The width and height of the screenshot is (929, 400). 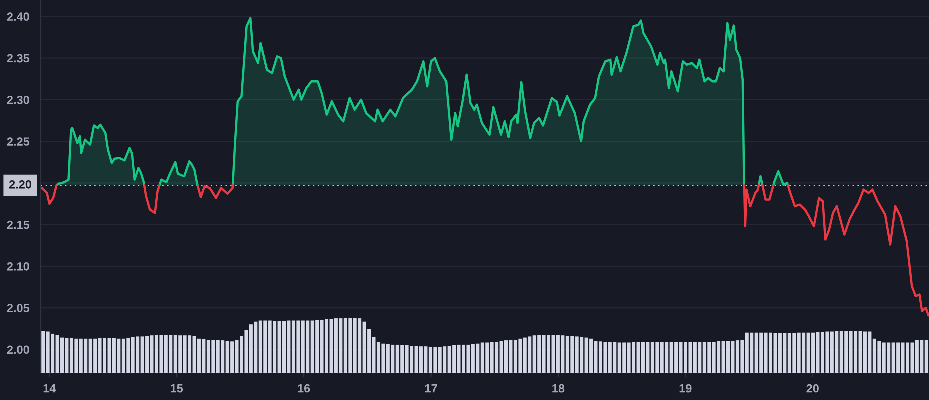 I want to click on y-tick-label: 2.00, so click(x=18, y=350).